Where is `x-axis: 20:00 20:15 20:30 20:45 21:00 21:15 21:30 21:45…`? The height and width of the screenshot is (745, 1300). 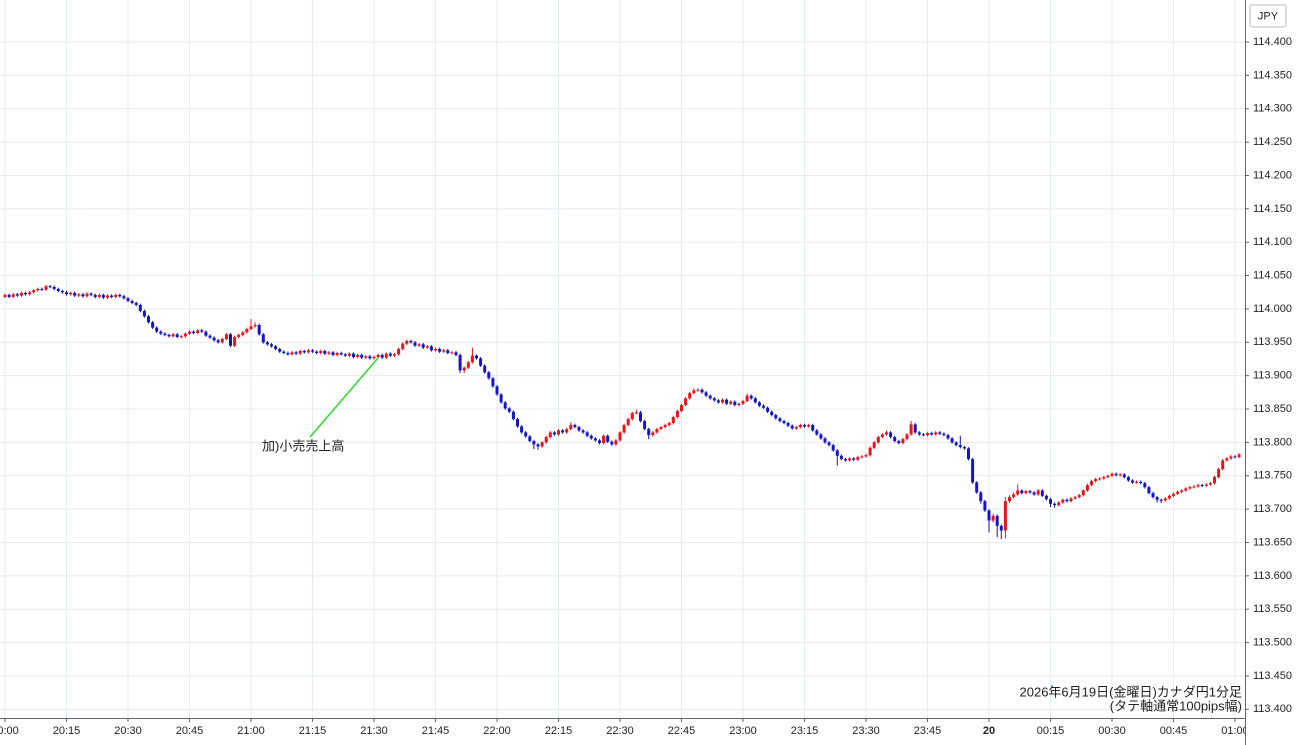
x-axis: 20:00 20:15 20:30 20:45 21:00 21:15 21:30 21:45… is located at coordinates (624, 727).